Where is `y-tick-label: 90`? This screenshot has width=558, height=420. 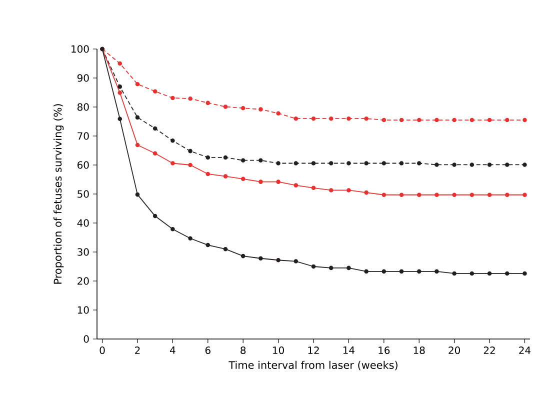 y-tick-label: 90 is located at coordinates (83, 78).